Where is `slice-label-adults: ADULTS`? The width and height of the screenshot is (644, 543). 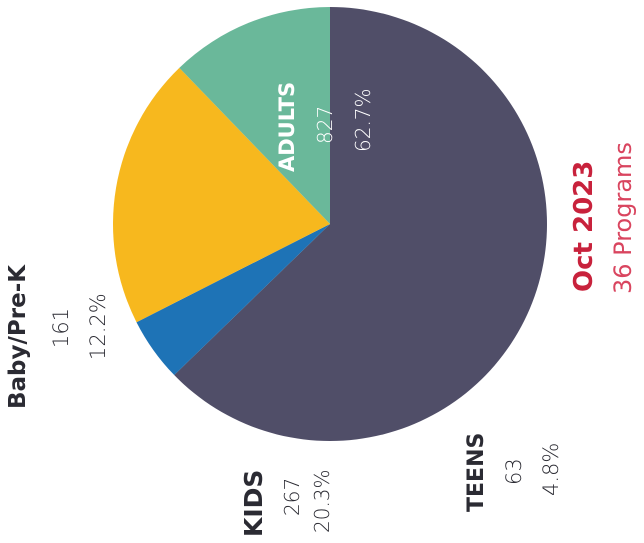
slice-label-adults: ADULTS is located at coordinates (287, 126).